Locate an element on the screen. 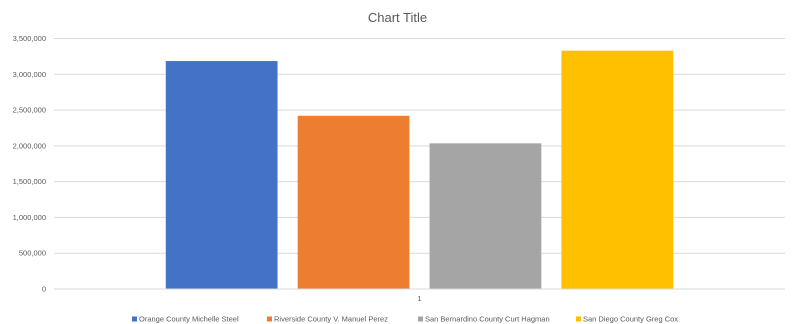 The image size is (795, 324). legend-label: San Bernardino County Curt Hagman is located at coordinates (487, 319).